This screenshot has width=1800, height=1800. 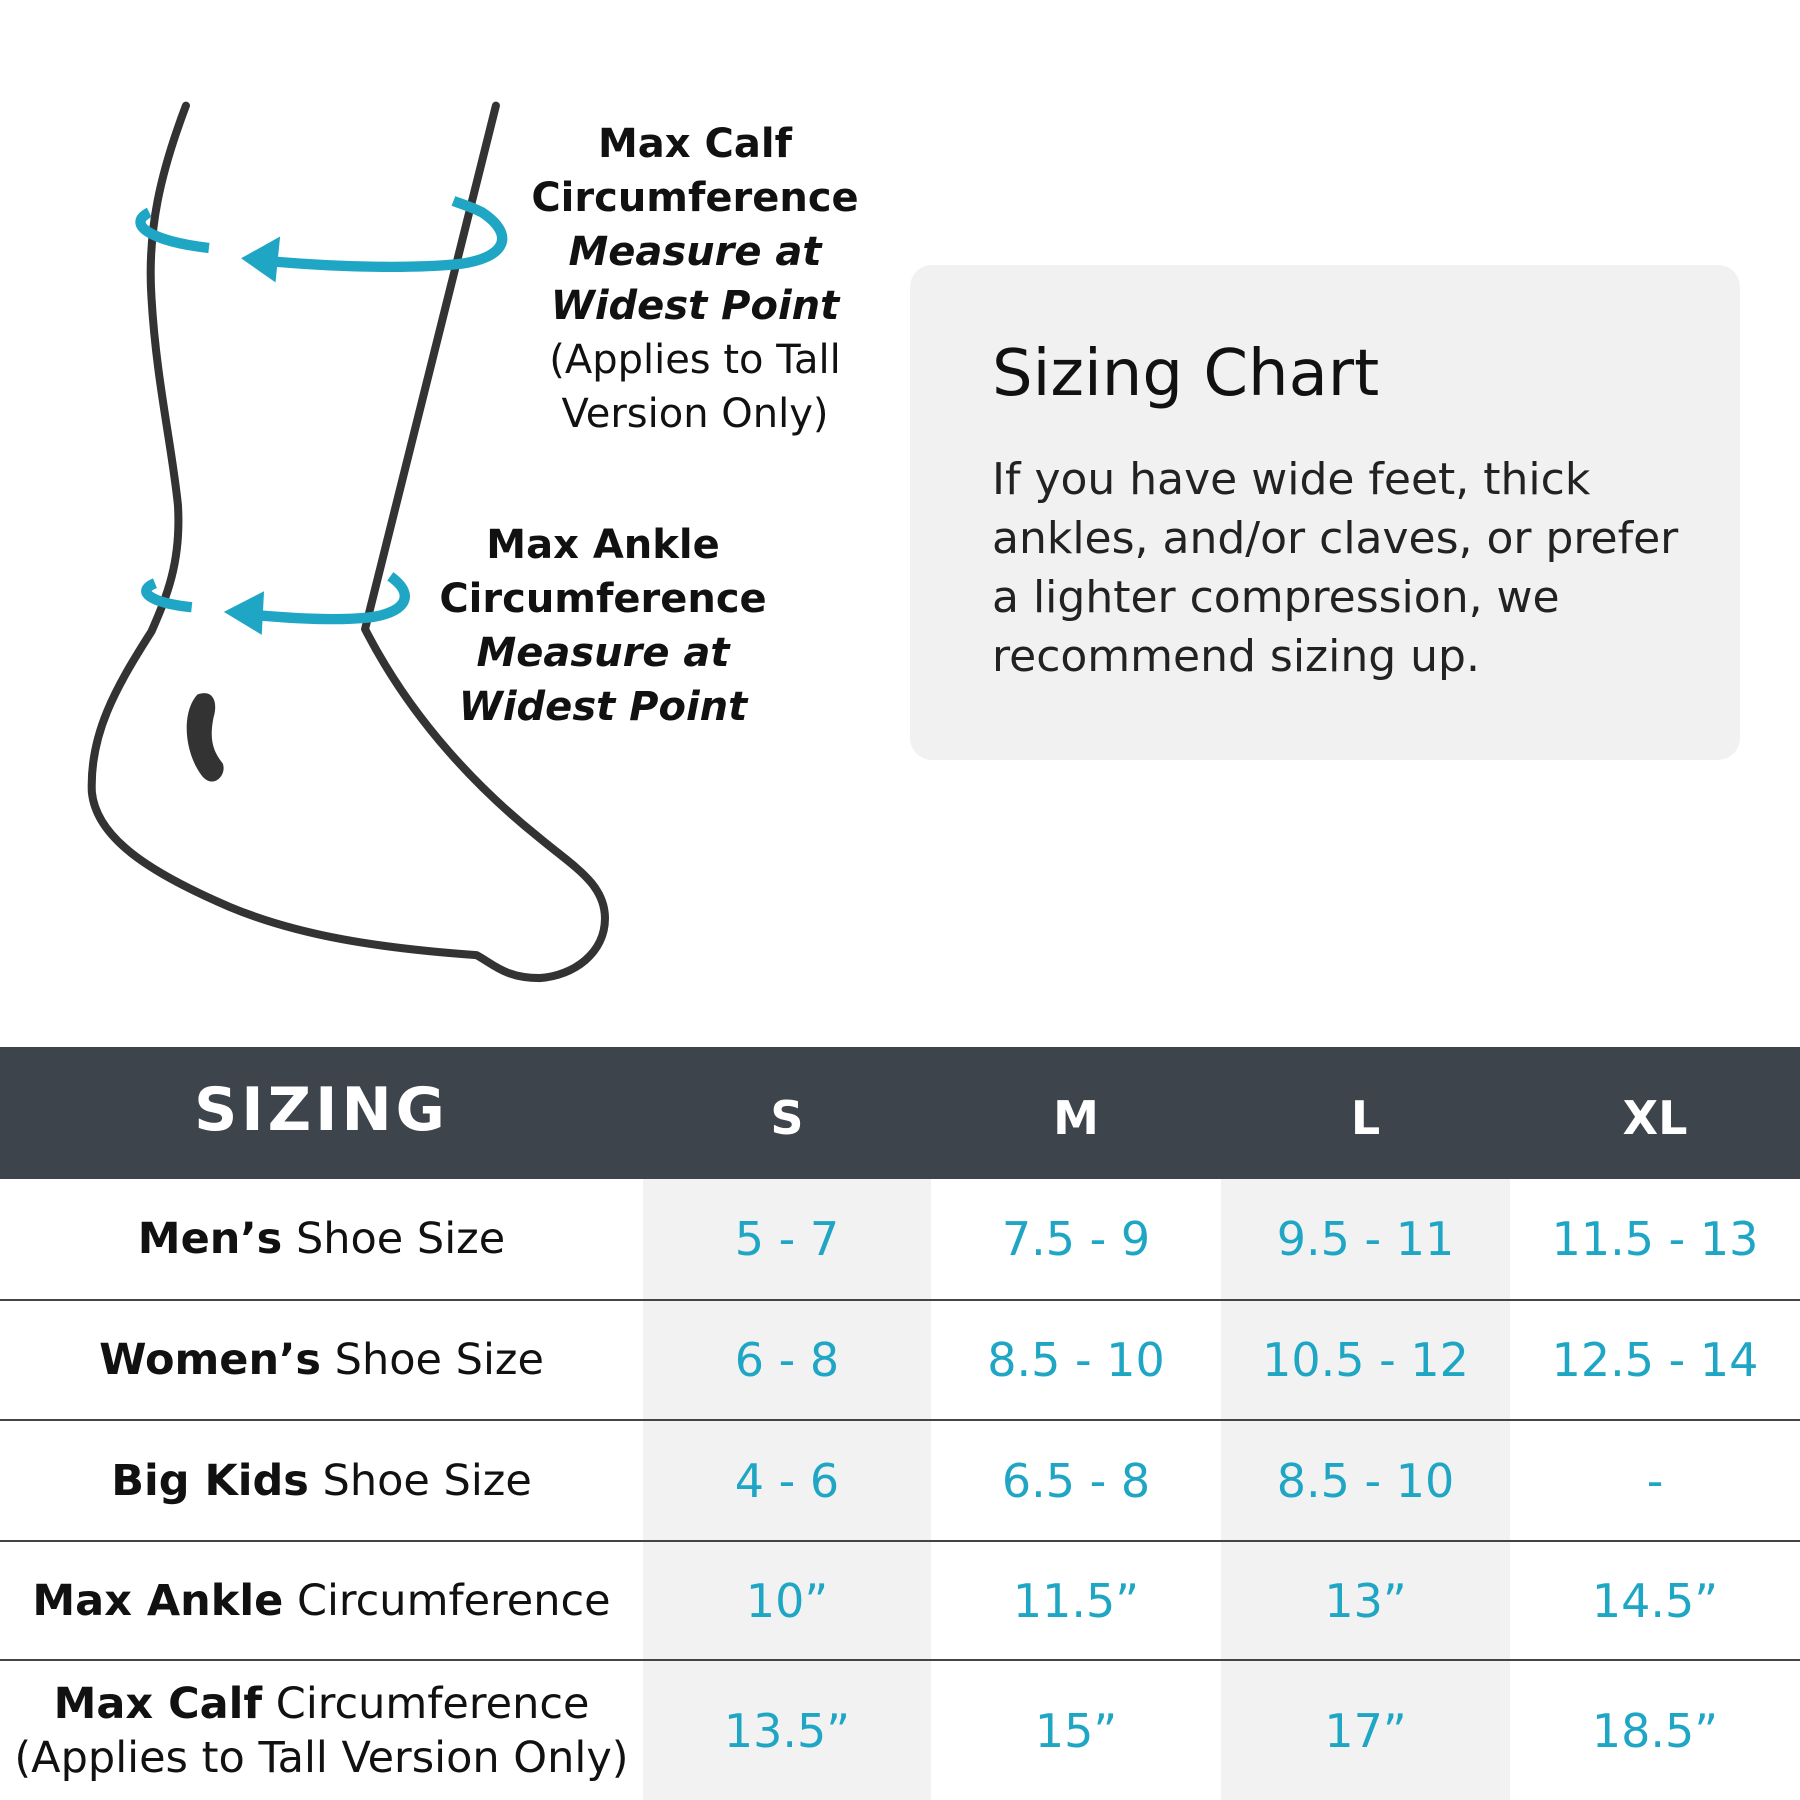 I want to click on header-sizing: SIZING, so click(x=321, y=1110).